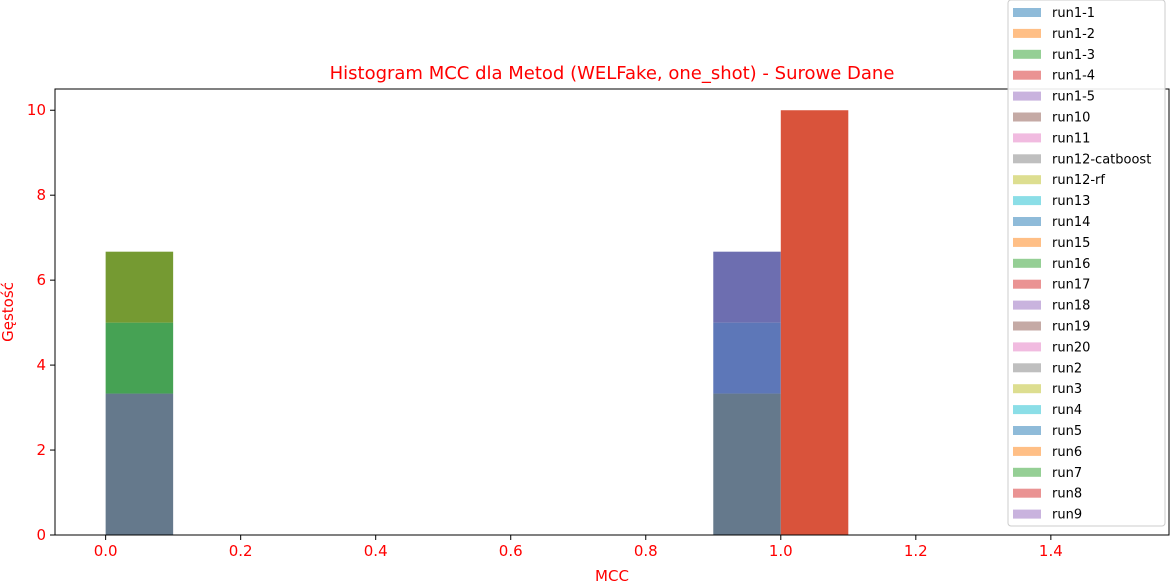 The height and width of the screenshot is (586, 1170). What do you see at coordinates (1071, 264) in the screenshot?
I see `legend-label: run16` at bounding box center [1071, 264].